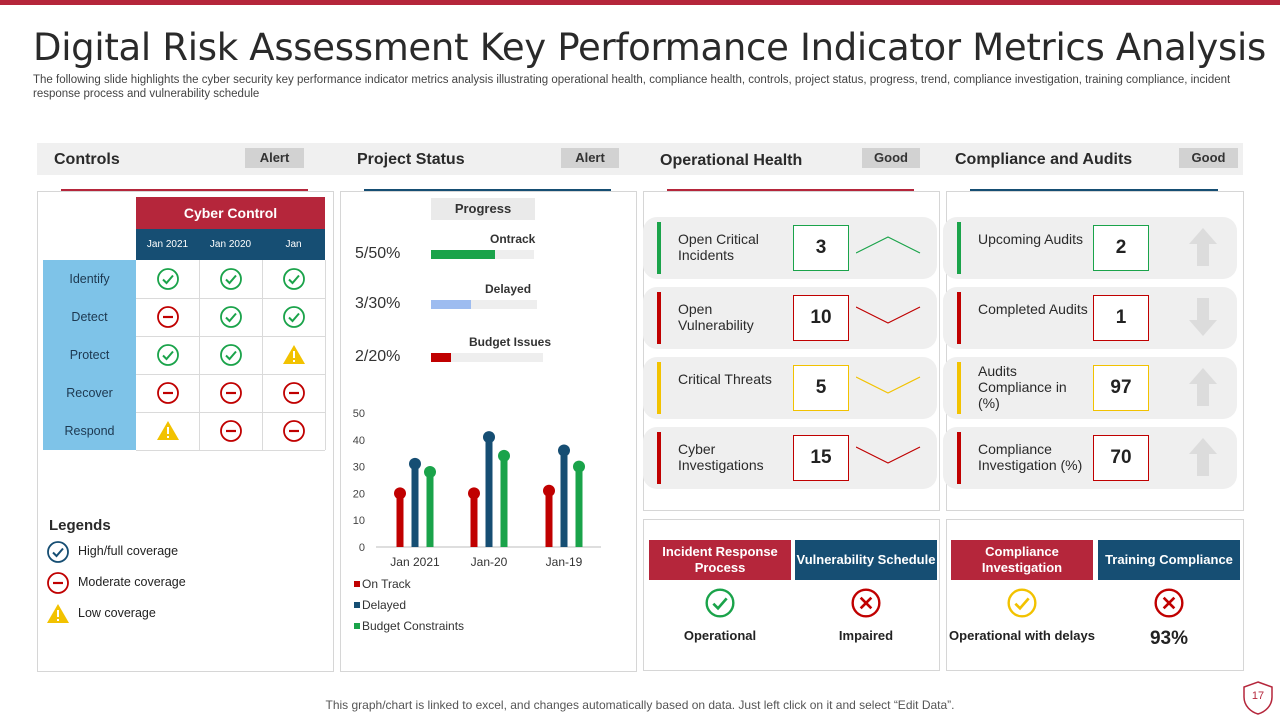 The height and width of the screenshot is (721, 1280). Describe the element at coordinates (357, 605) in the screenshot. I see `legend-swatch` at that location.